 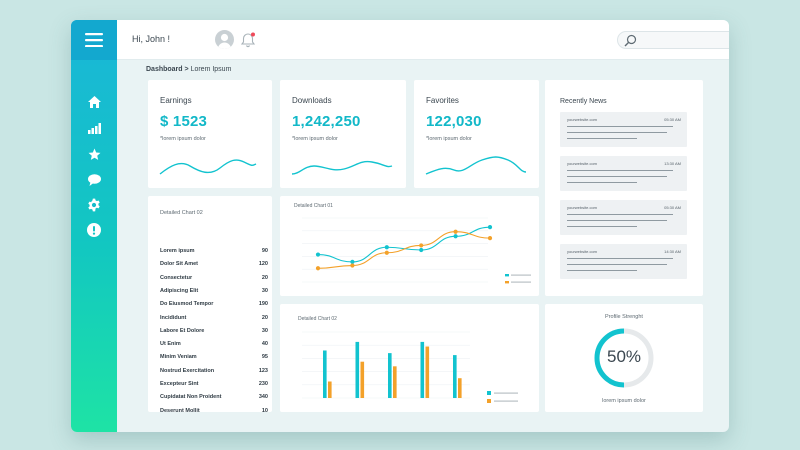 I want to click on news-time: 13:30 AM, so click(x=672, y=163).